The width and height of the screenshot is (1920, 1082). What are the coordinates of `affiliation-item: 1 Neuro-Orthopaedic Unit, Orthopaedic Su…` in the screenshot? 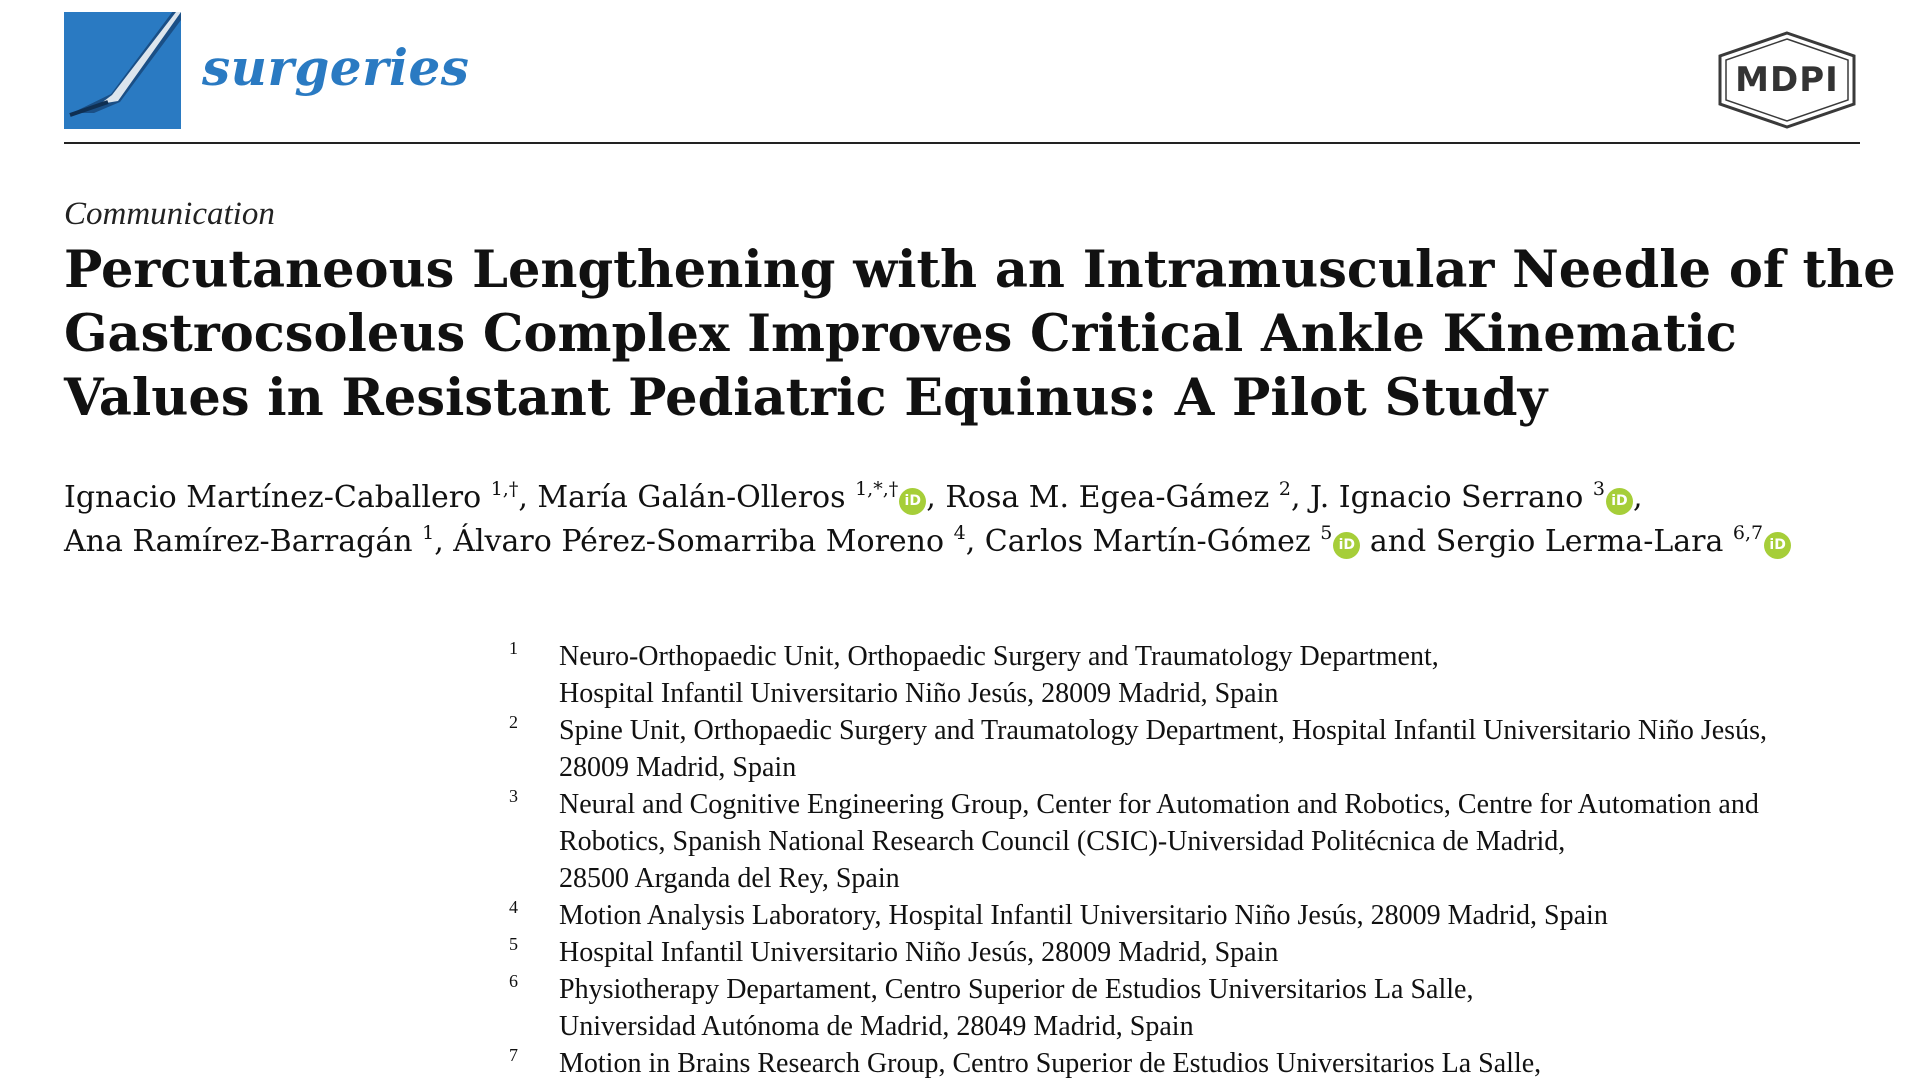 It's located at (1195, 675).